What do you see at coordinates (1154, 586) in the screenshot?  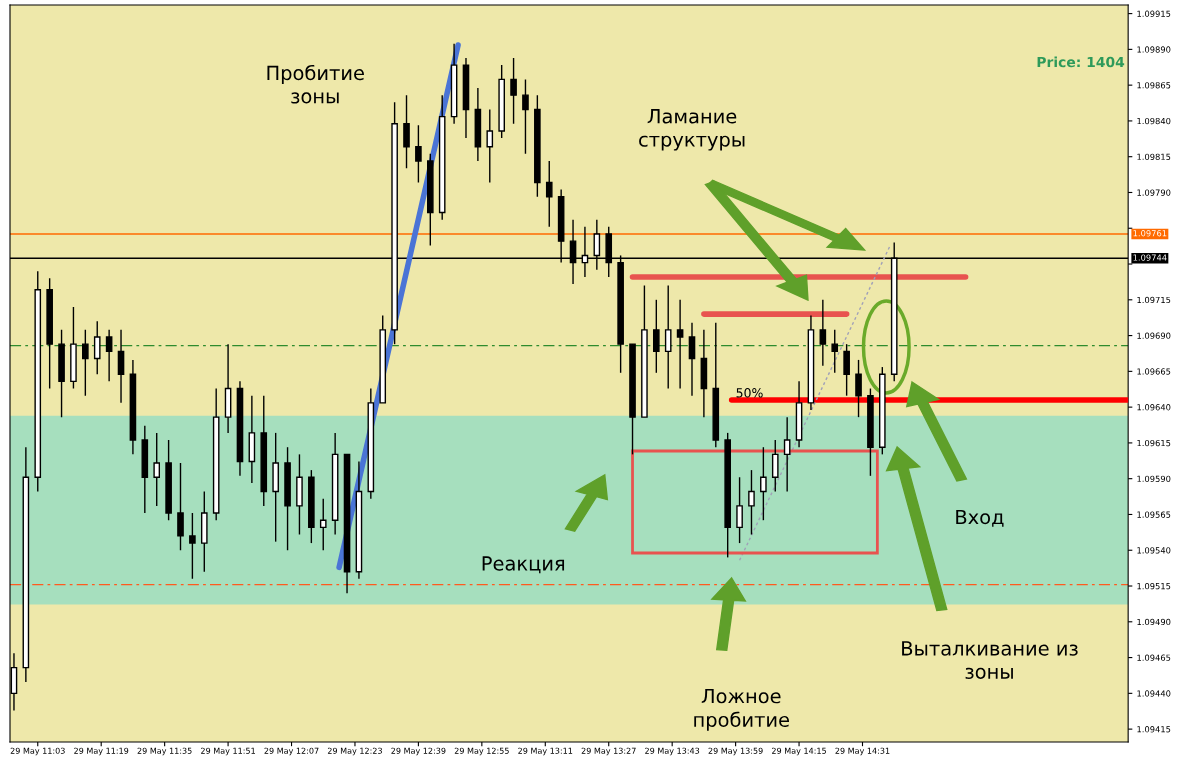 I see `y-tick-label: 1.09515` at bounding box center [1154, 586].